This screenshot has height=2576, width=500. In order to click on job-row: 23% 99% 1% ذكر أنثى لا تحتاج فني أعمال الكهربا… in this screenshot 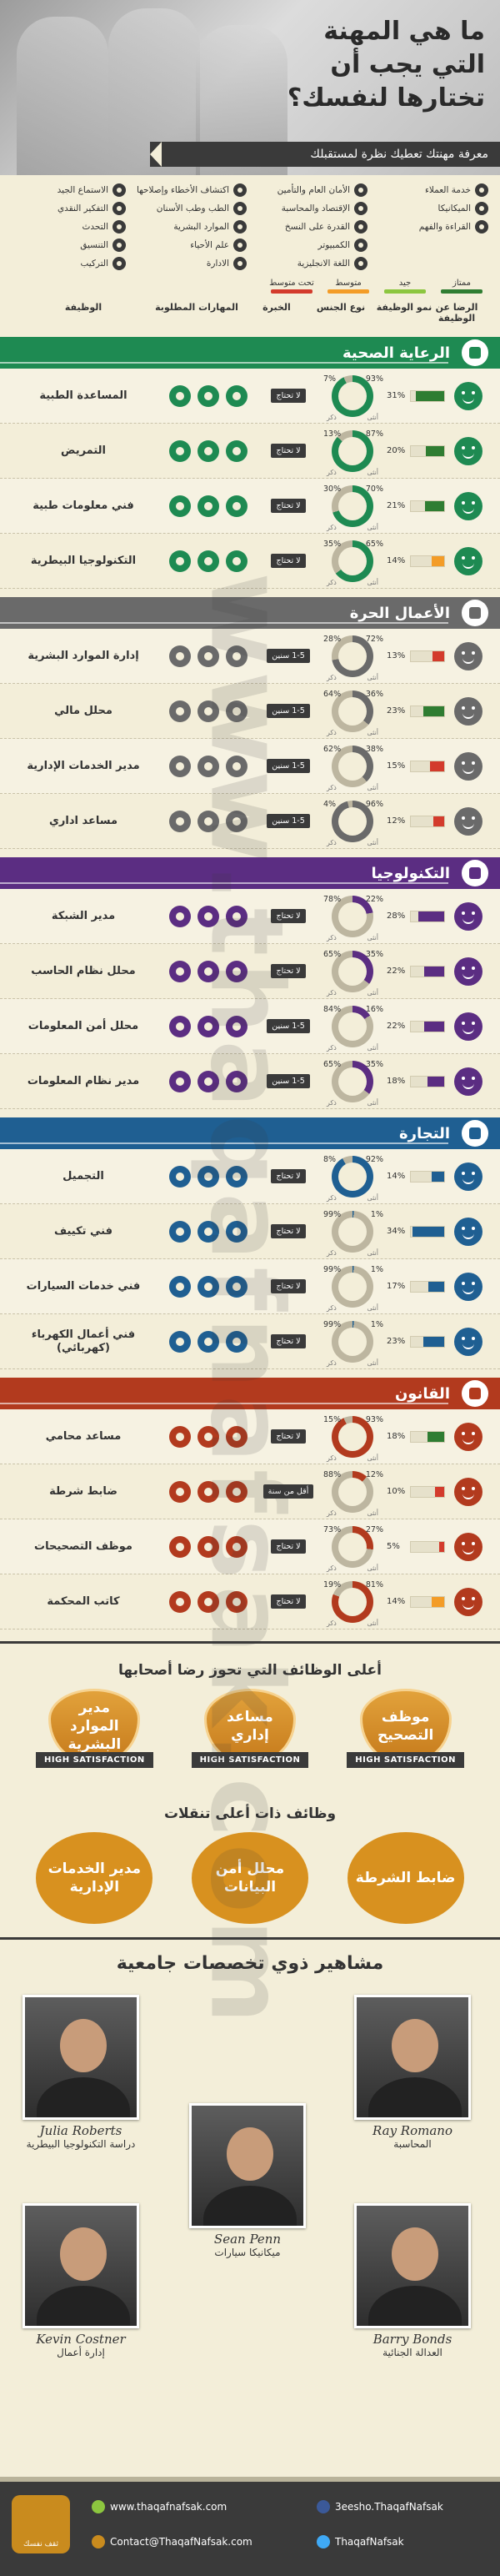, I will do `click(250, 1341)`.